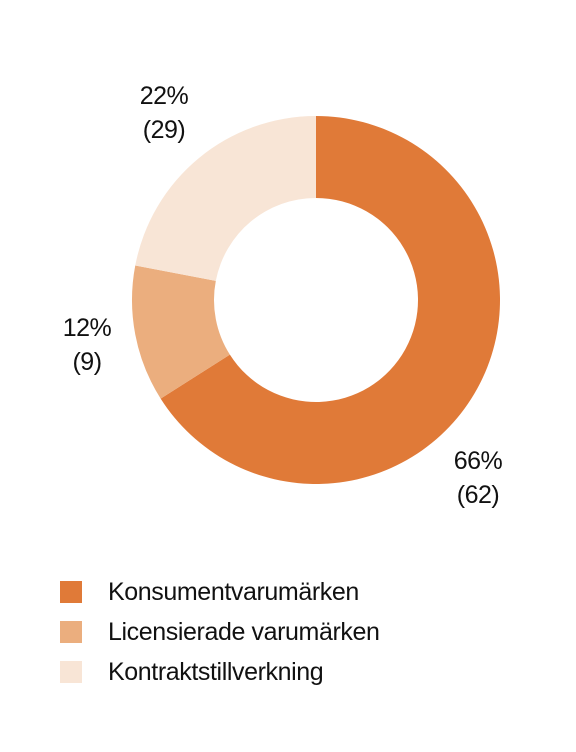 Image resolution: width=576 pixels, height=752 pixels. I want to click on percent-label: 22%, so click(164, 96).